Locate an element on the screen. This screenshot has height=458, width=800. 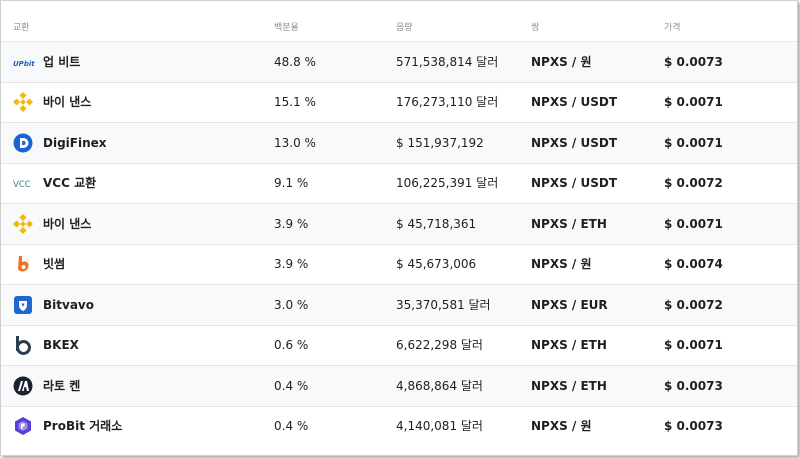
svg-text: UPbit is located at coordinates (24, 64).